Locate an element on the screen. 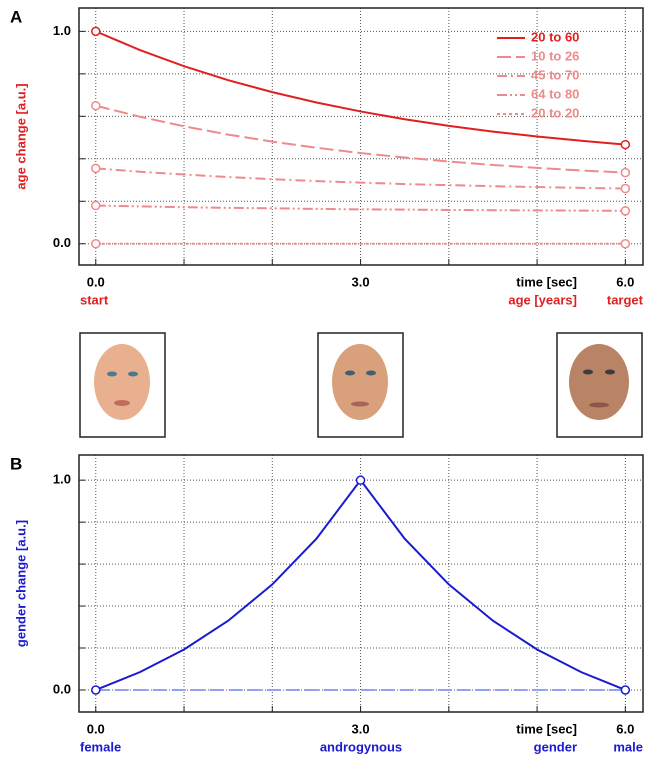  bottom-label: male is located at coordinates (628, 746).